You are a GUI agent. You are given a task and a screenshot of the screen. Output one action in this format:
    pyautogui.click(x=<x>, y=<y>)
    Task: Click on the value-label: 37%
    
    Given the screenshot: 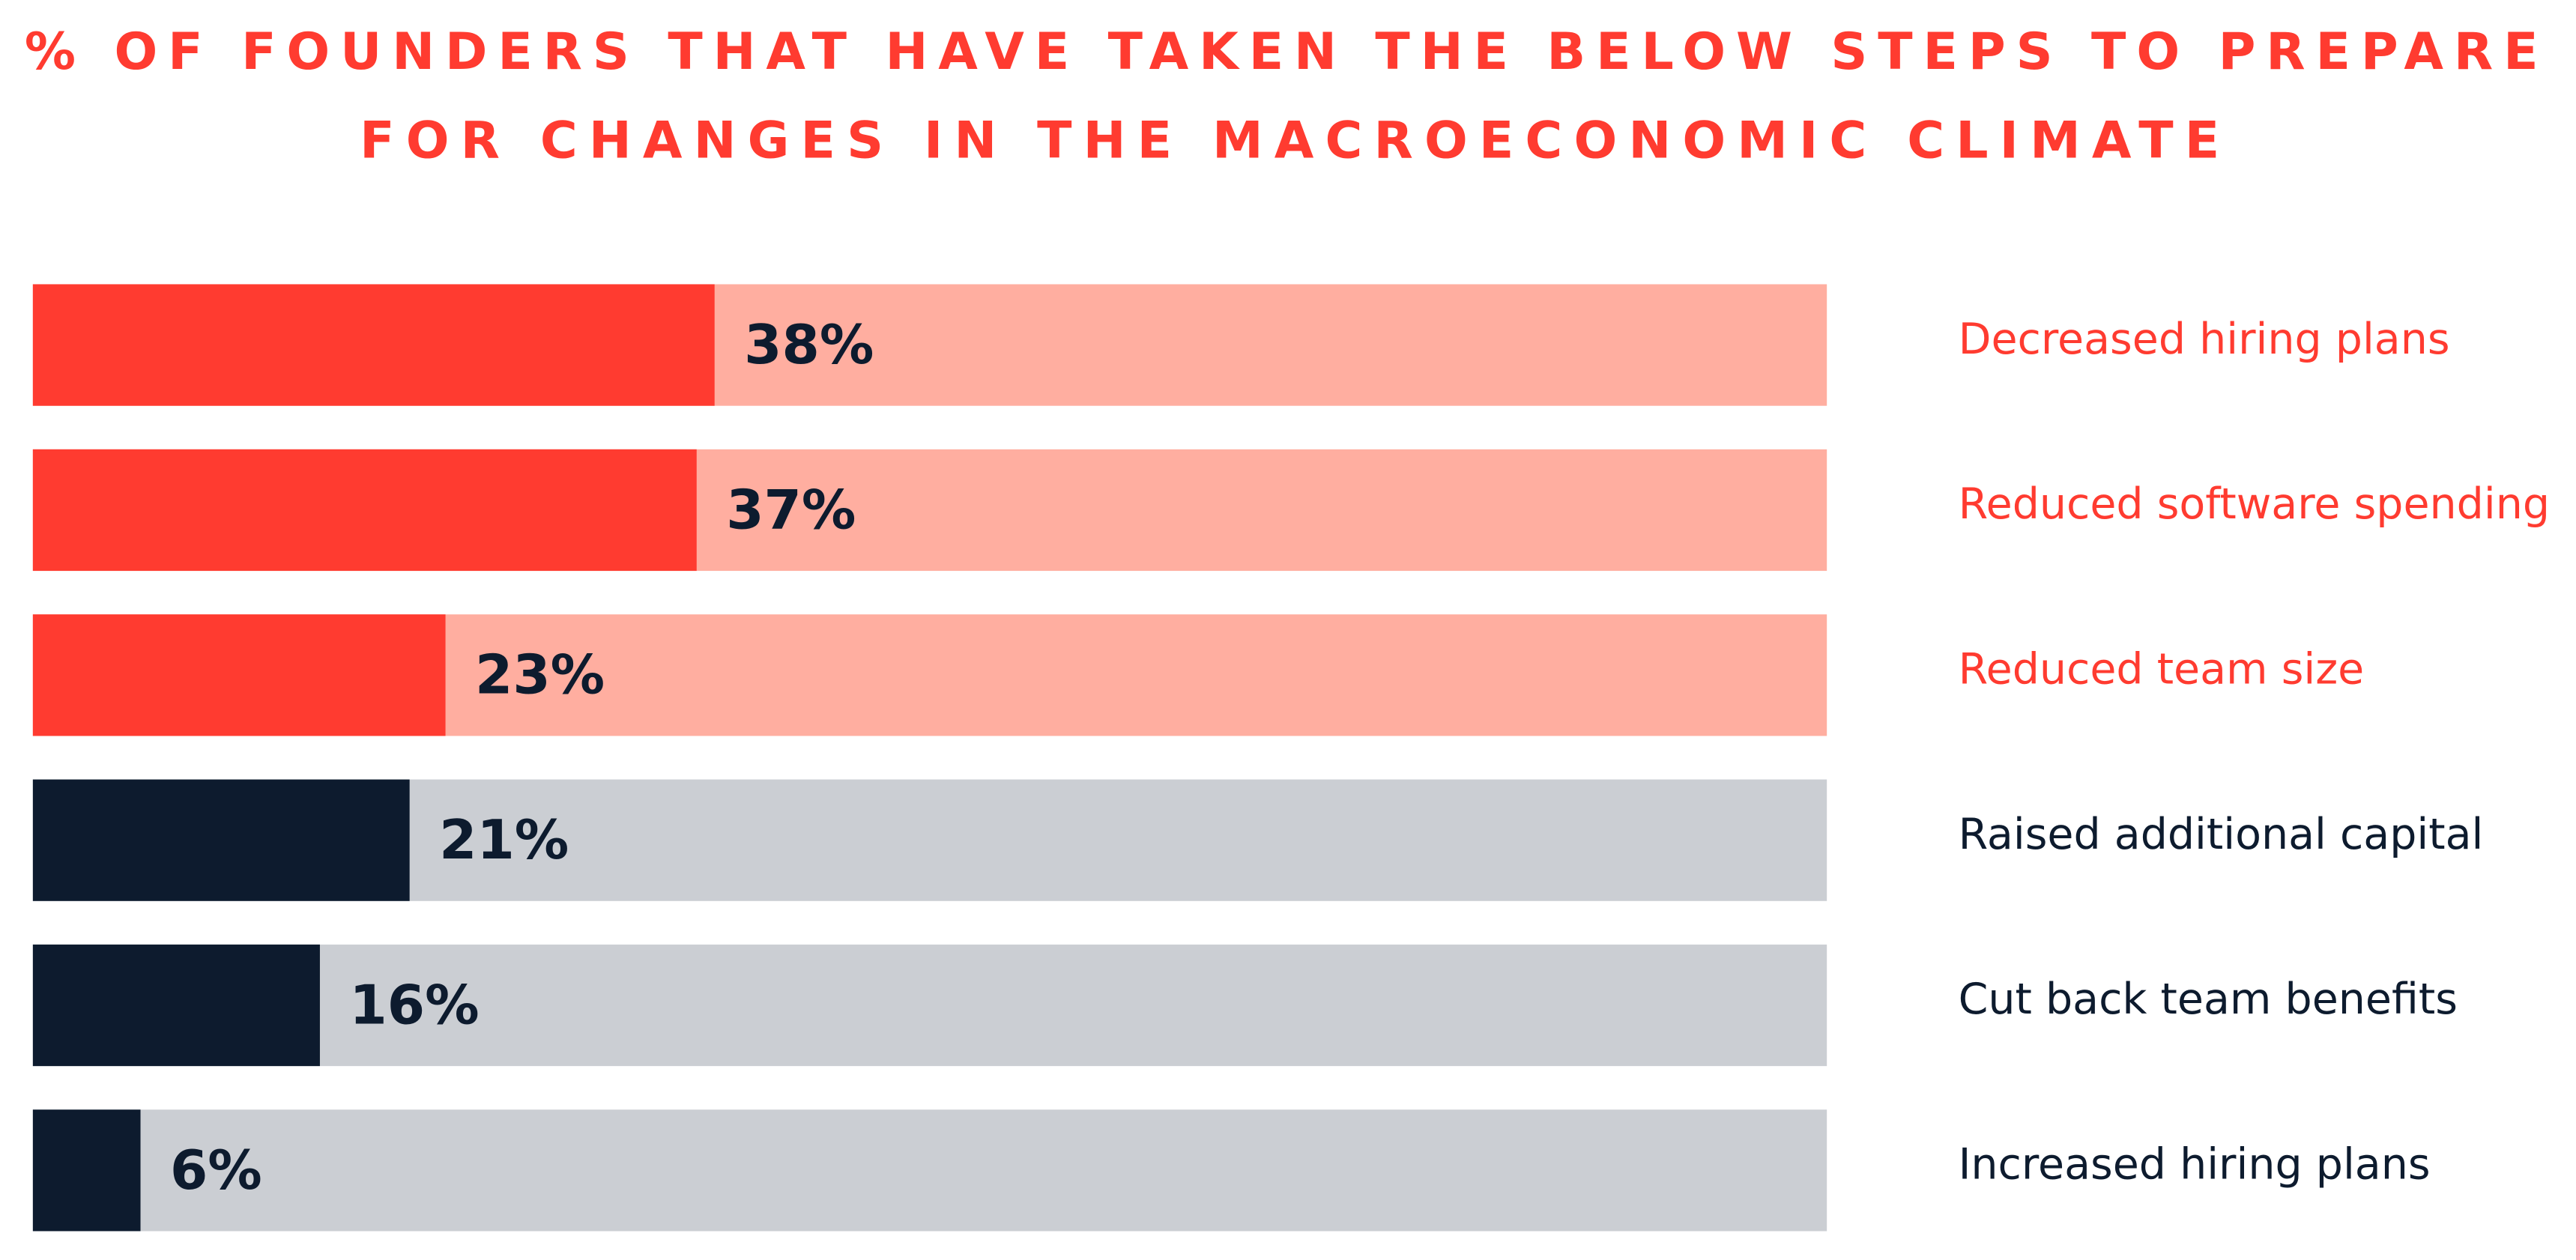 What is the action you would take?
    pyautogui.click(x=791, y=510)
    